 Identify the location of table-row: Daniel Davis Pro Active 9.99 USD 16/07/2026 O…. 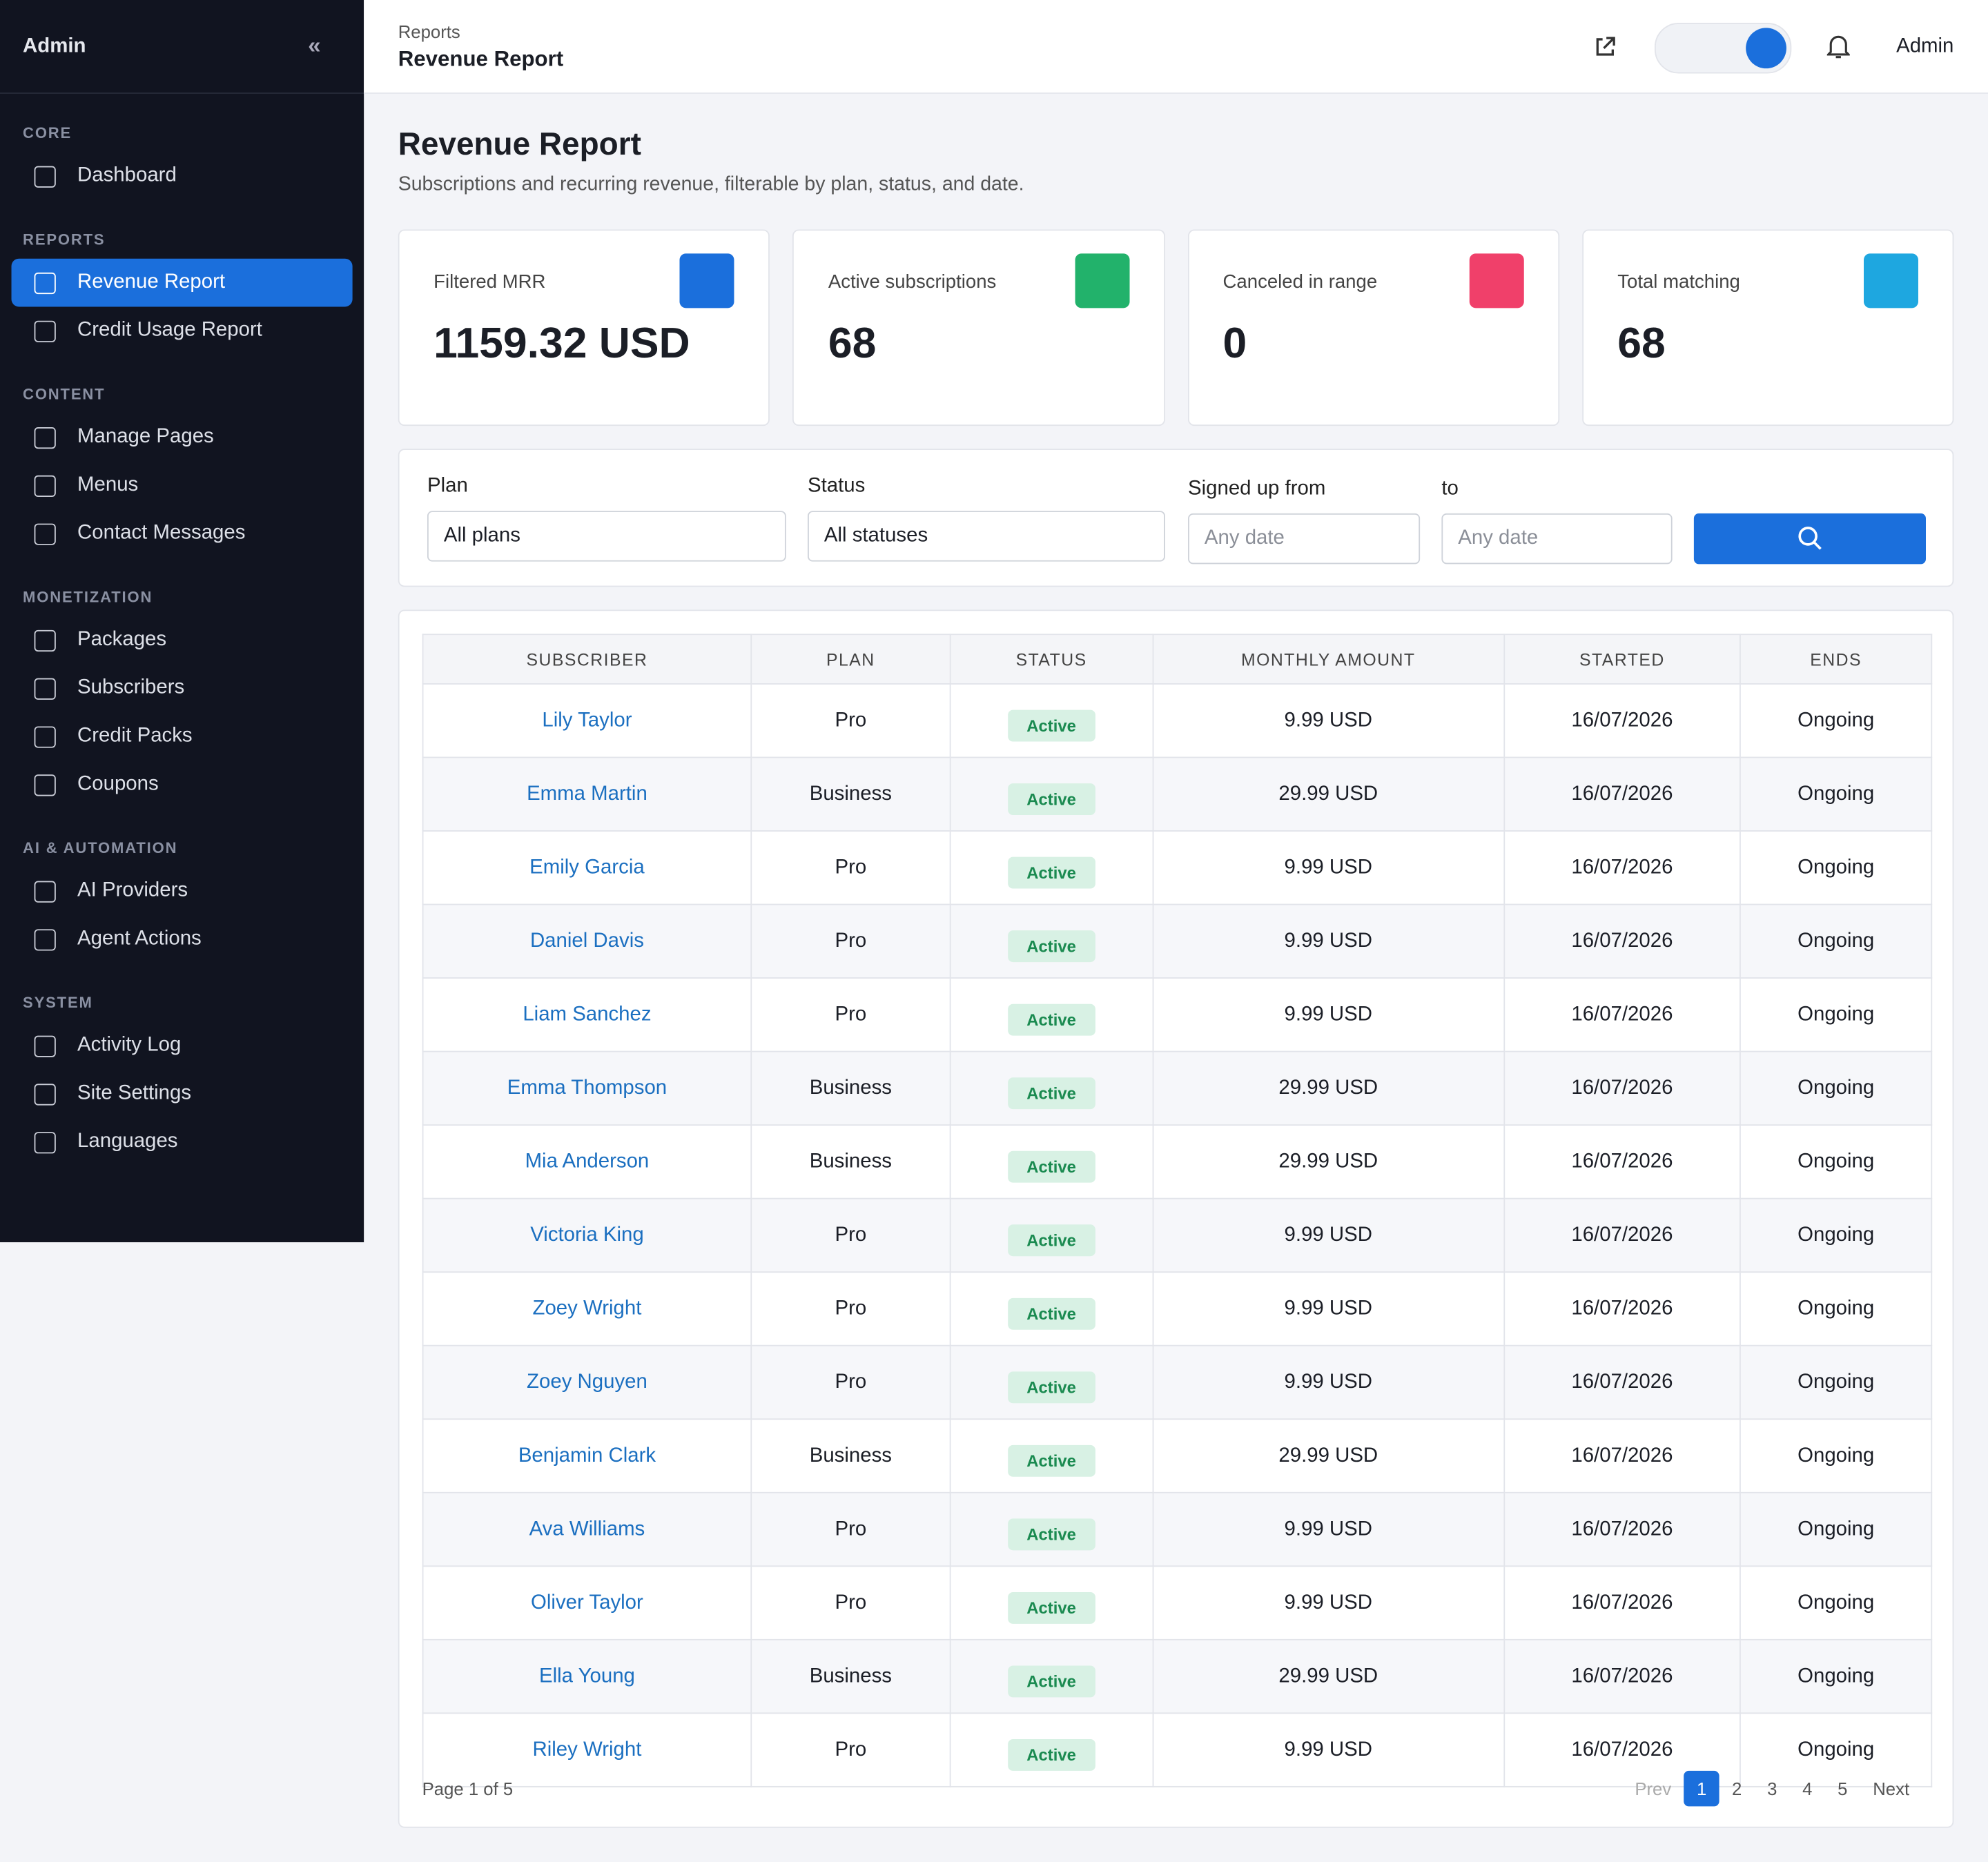
(1177, 941).